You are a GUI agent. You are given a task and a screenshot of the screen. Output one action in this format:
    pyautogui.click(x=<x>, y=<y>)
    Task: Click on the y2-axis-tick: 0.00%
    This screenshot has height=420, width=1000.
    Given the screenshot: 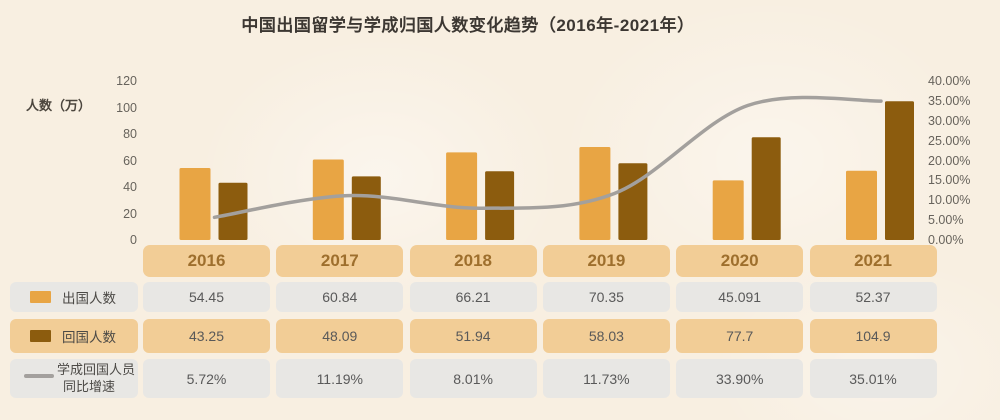 What is the action you would take?
    pyautogui.click(x=946, y=240)
    